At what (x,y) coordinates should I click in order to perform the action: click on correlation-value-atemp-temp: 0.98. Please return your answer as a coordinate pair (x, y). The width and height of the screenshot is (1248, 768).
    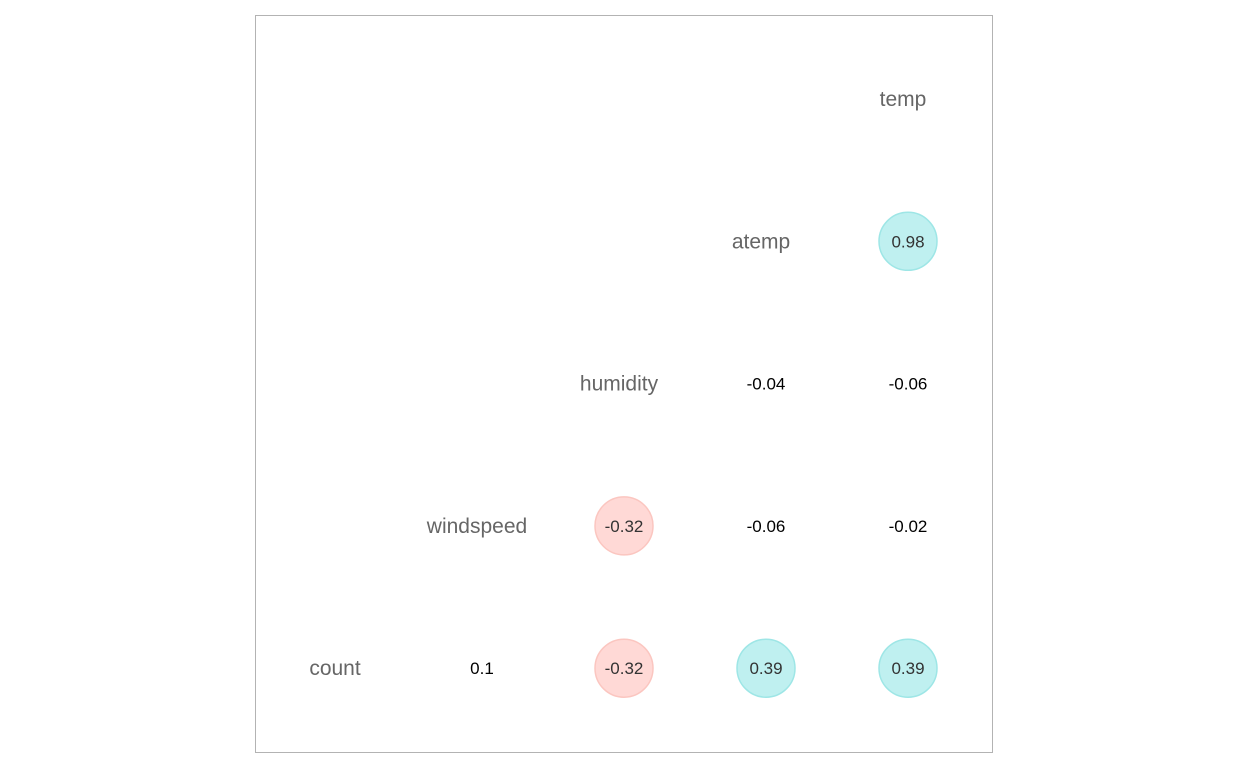
    Looking at the image, I should click on (907, 241).